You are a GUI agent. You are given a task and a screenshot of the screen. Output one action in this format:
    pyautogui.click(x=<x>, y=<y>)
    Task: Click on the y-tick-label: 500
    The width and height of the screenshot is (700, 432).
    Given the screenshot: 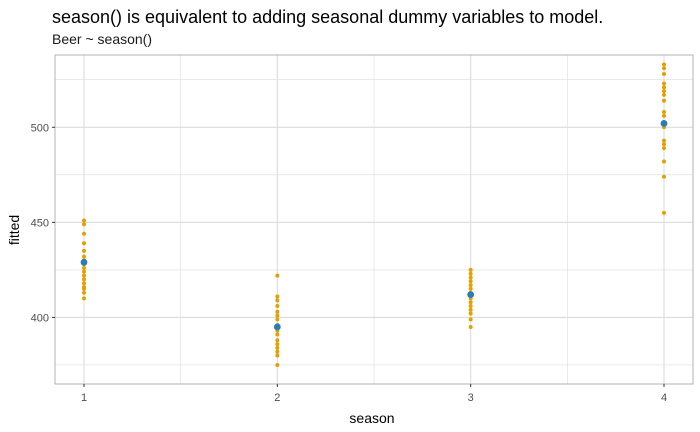 What is the action you would take?
    pyautogui.click(x=40, y=128)
    